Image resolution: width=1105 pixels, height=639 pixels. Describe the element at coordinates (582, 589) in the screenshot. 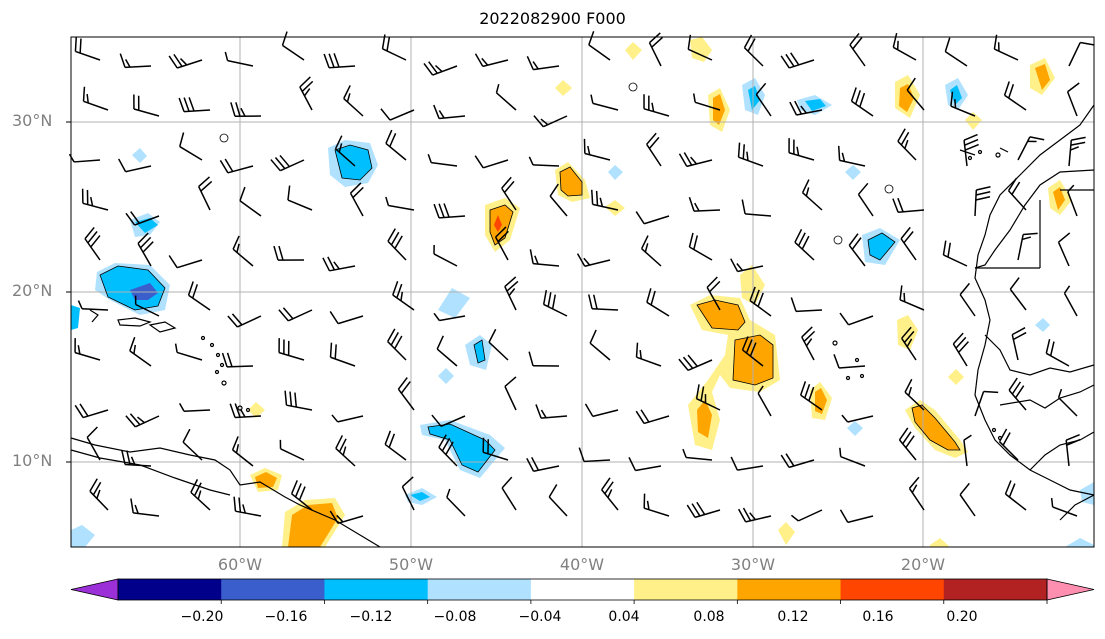

I see `colorbar-frame` at that location.